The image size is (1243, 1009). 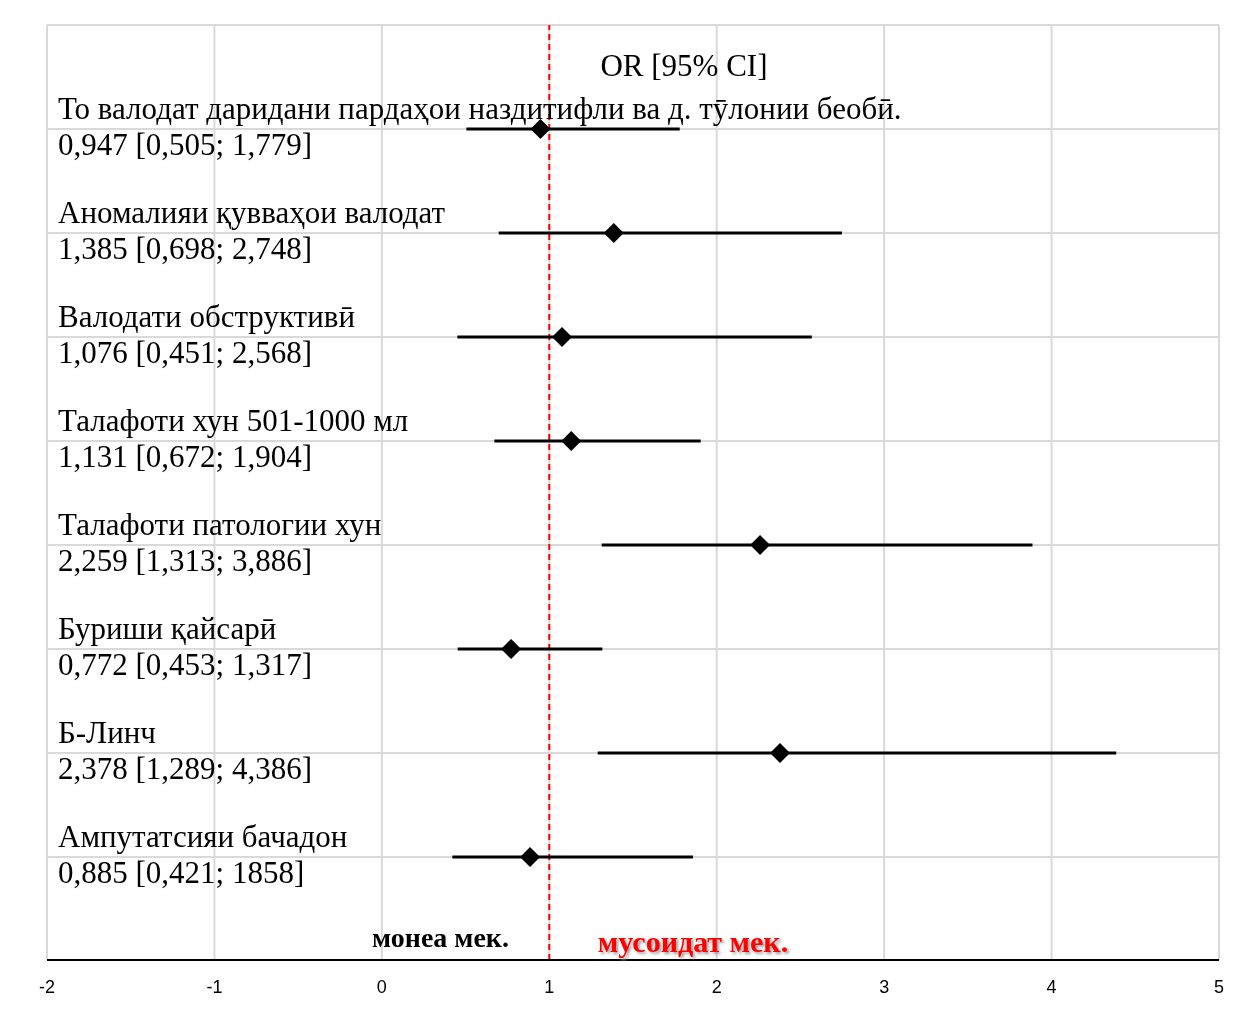 I want to click on y-tick-label: То валодат даридани пардаҳои наздитифли ва д. тӯлонии беобӣ., so click(x=480, y=108).